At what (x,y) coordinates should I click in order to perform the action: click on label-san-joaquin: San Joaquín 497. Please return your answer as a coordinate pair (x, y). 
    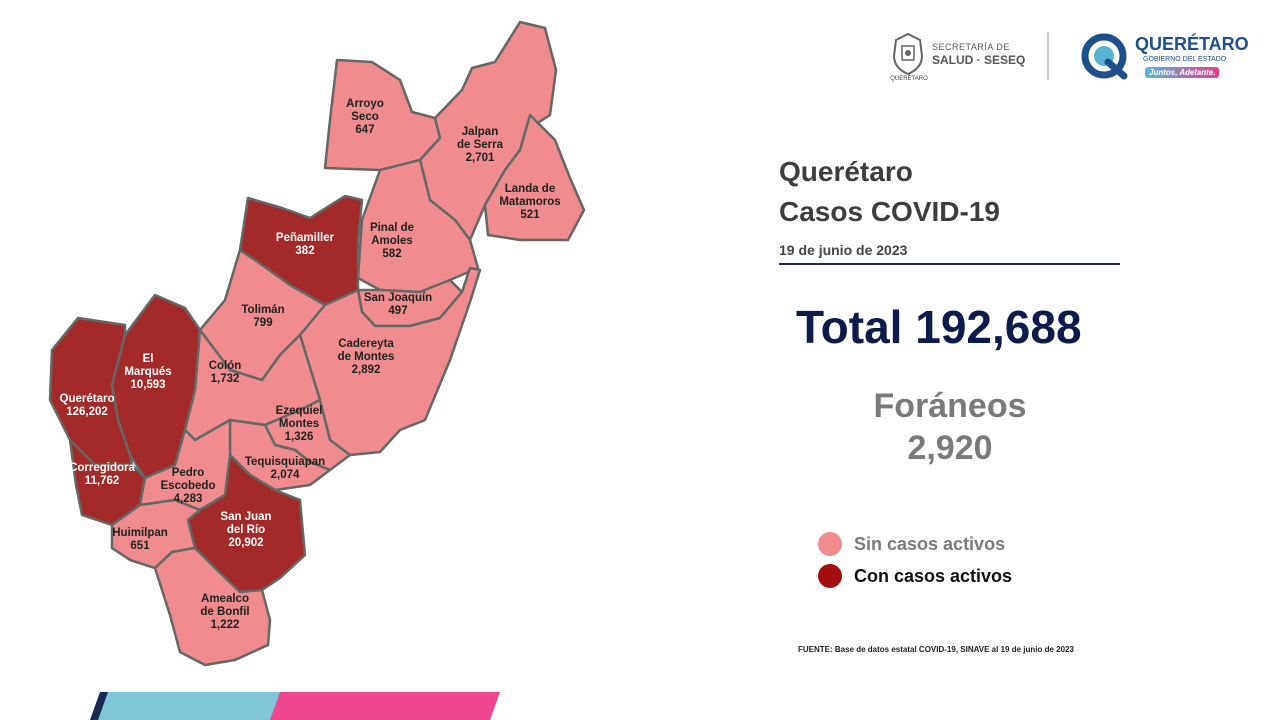
    Looking at the image, I should click on (398, 304).